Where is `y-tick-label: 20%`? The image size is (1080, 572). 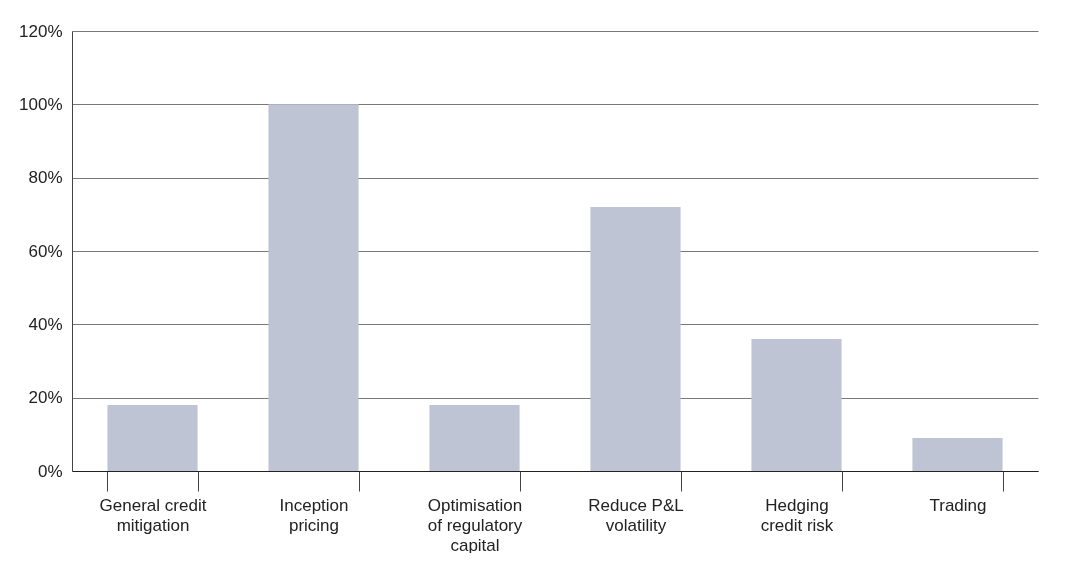
y-tick-label: 20% is located at coordinates (45, 398).